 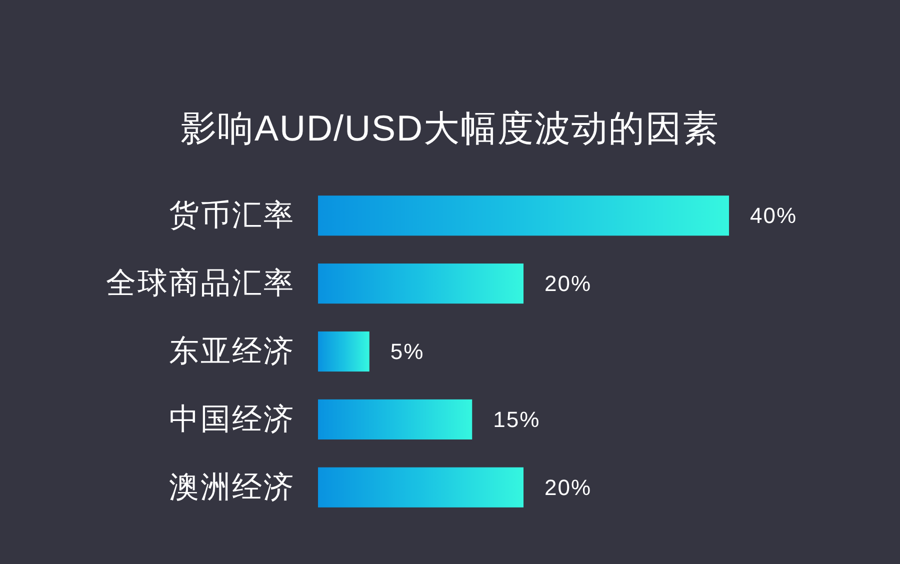 What do you see at coordinates (232, 351) in the screenshot?
I see `y-tick-label: 东亚经济` at bounding box center [232, 351].